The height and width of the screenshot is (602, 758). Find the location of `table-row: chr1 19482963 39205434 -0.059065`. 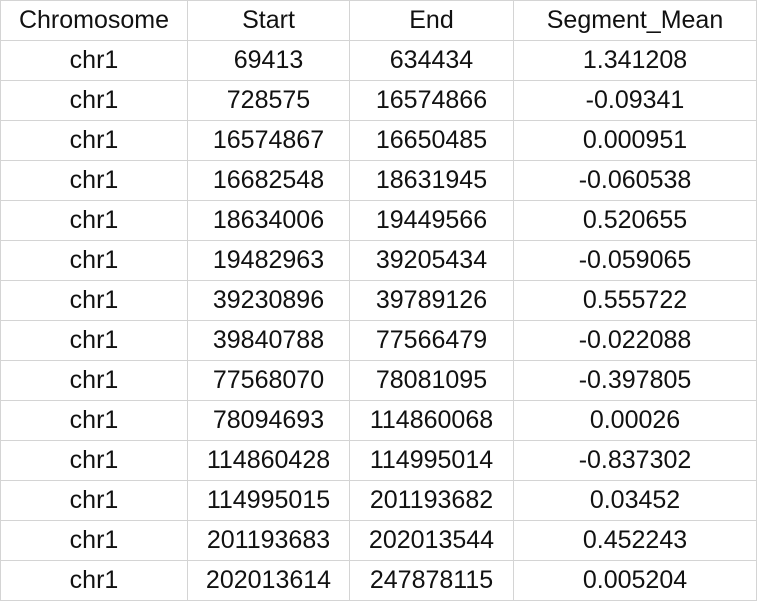

table-row: chr1 19482963 39205434 -0.059065 is located at coordinates (378, 260).